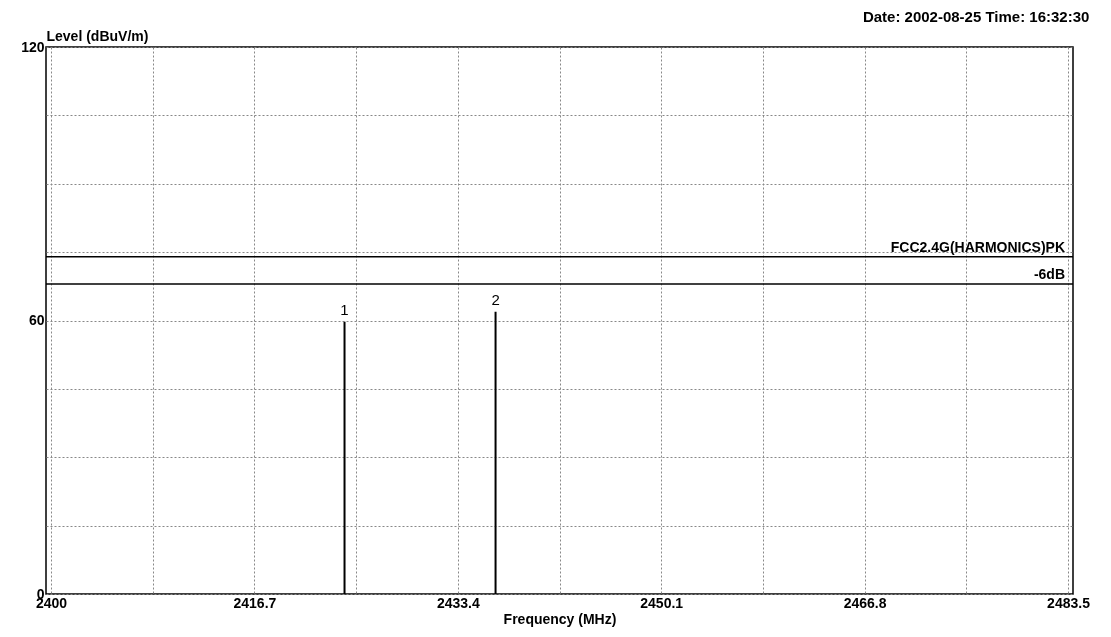 The height and width of the screenshot is (637, 1111). Describe the element at coordinates (458, 602) in the screenshot. I see `x-tick-label: 2433.4` at that location.